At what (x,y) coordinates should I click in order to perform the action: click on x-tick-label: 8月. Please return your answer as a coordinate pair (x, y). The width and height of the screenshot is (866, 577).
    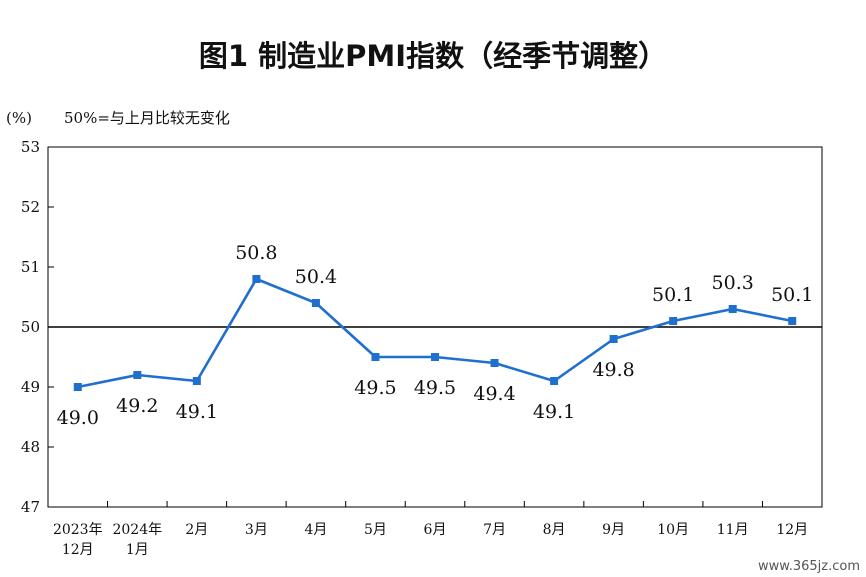
    Looking at the image, I should click on (554, 530).